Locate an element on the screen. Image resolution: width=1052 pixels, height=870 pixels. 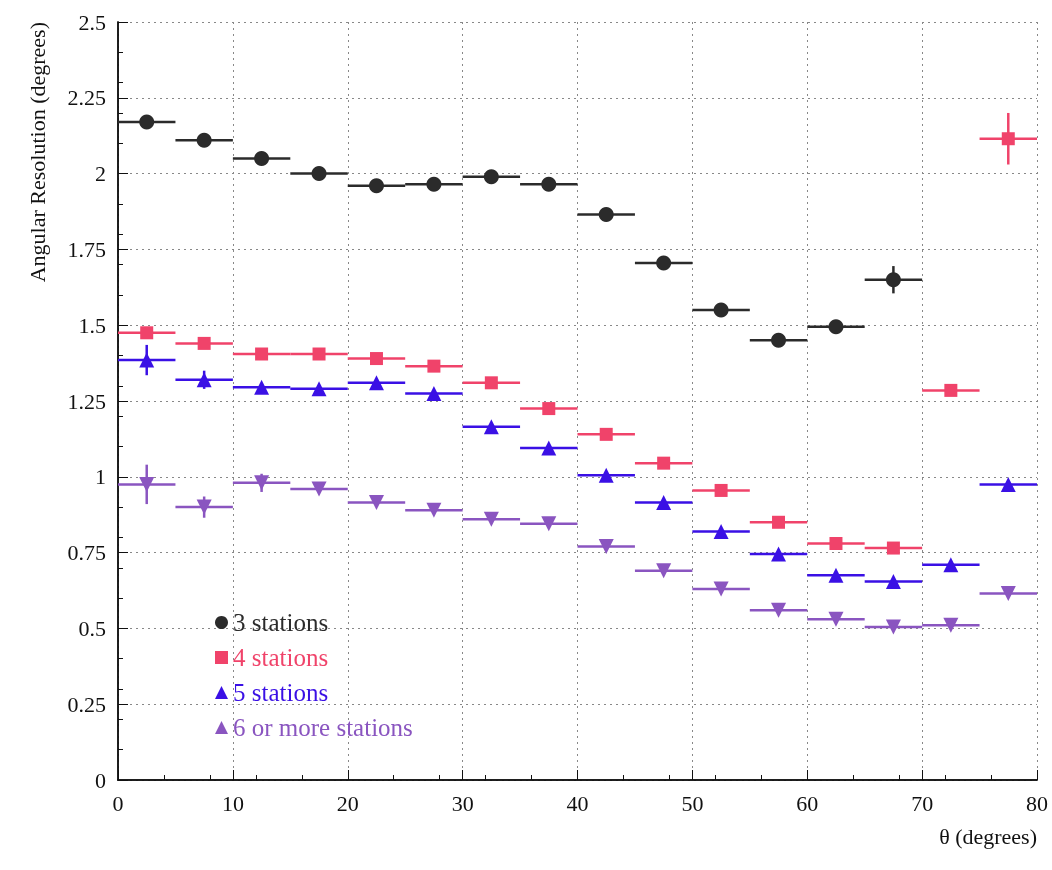
y-tick-label: 2.5 is located at coordinates (92, 22).